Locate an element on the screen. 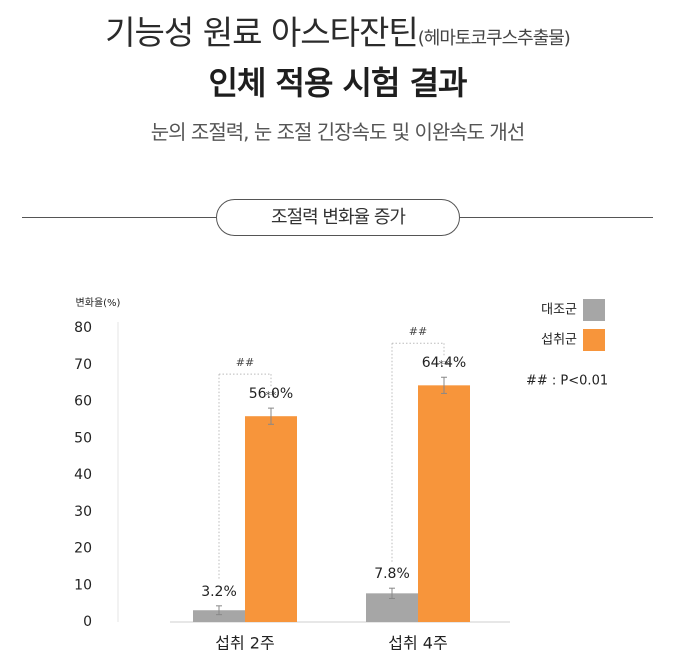  legend-label: 대조군 is located at coordinates (559, 310).